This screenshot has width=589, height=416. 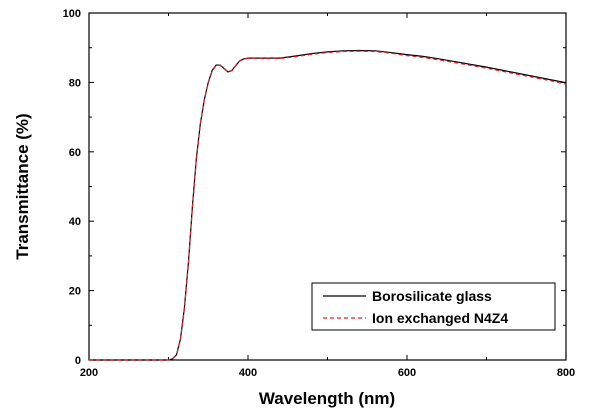 I want to click on x-axis-title: Wavelength (nm), so click(x=327, y=398).